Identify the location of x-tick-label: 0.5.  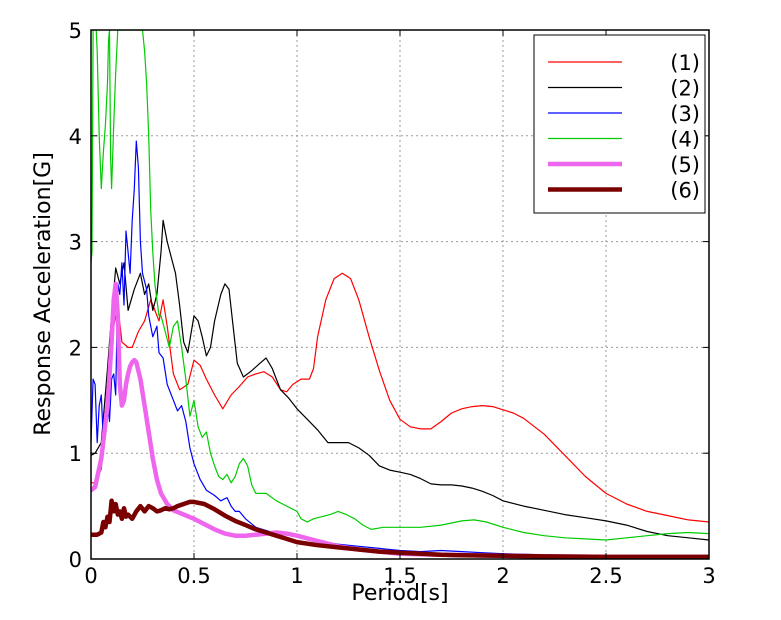
(193, 576).